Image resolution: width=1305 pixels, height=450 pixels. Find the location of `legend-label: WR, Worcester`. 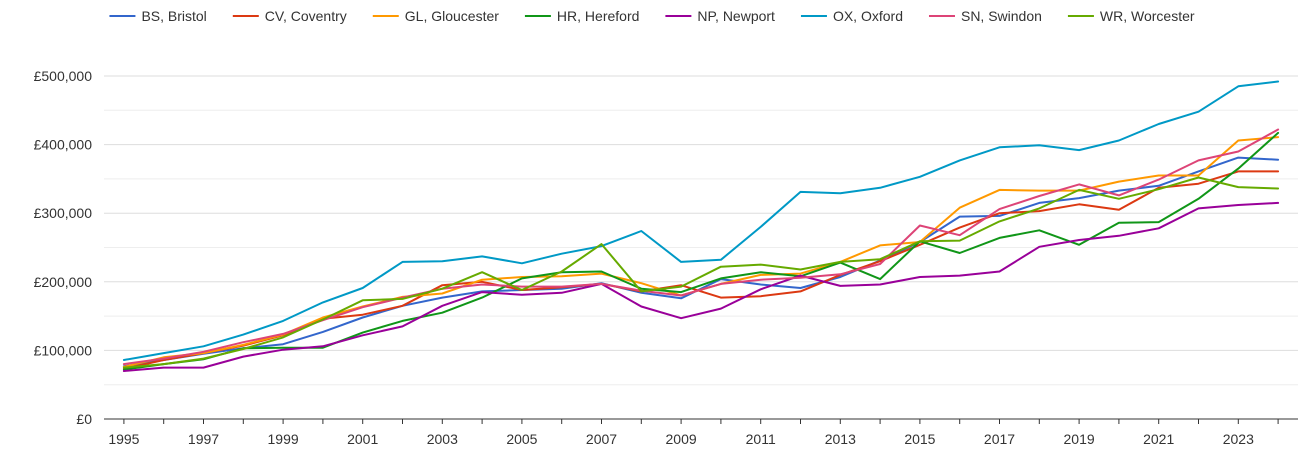

legend-label: WR, Worcester is located at coordinates (1147, 16).